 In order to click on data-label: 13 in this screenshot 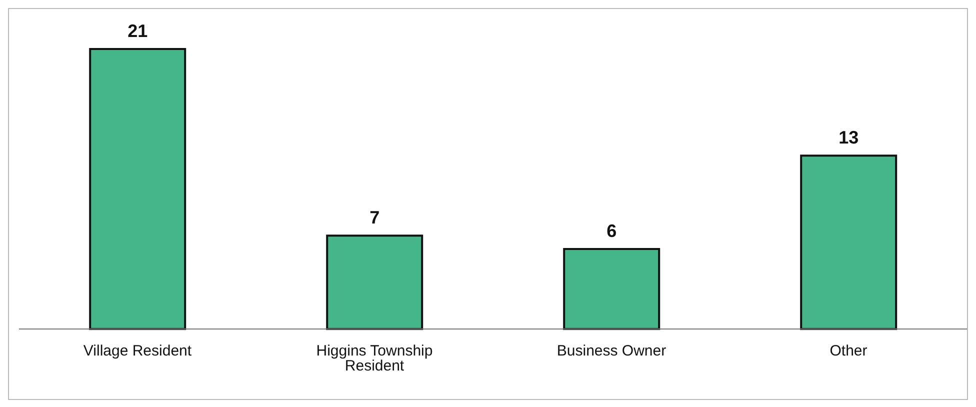, I will do `click(848, 138)`.